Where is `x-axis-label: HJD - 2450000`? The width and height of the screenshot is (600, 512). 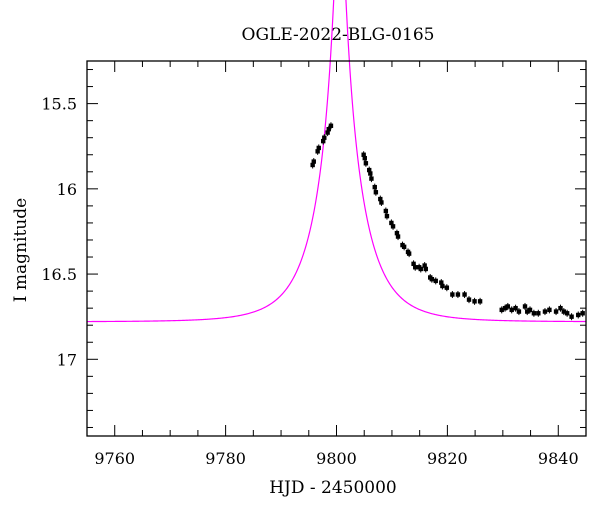
x-axis-label: HJD - 2450000 is located at coordinates (333, 488).